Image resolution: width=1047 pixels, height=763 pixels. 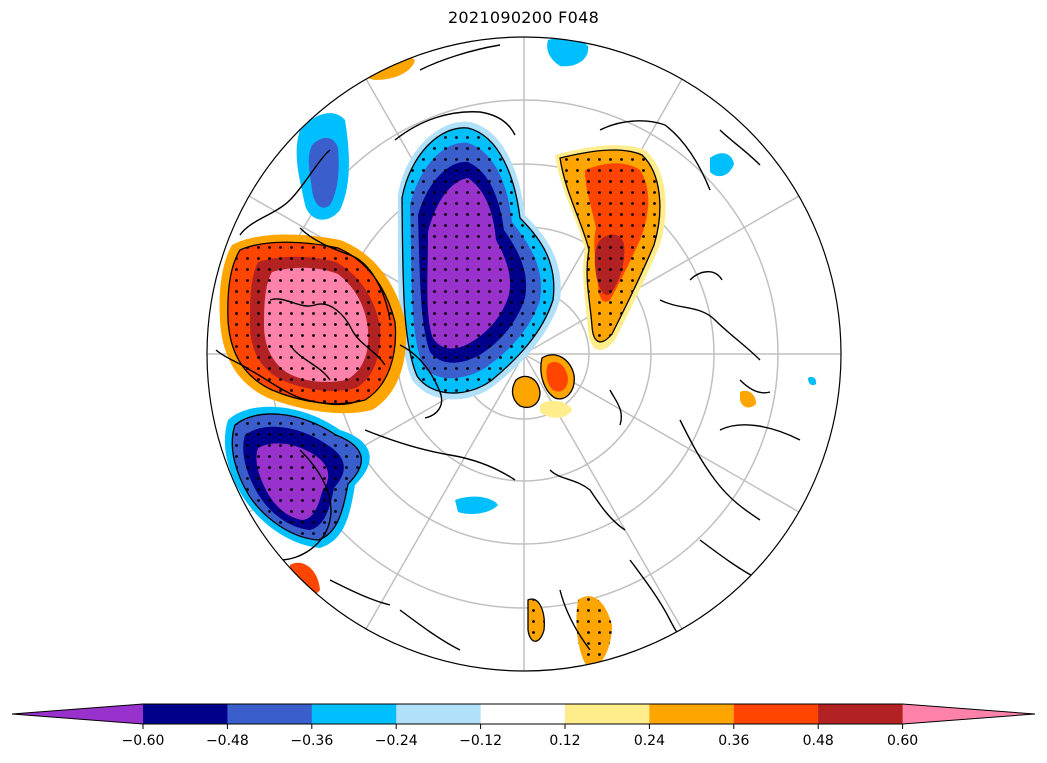 What do you see at coordinates (818, 741) in the screenshot?
I see `colorbar-tick-label: 0.48` at bounding box center [818, 741].